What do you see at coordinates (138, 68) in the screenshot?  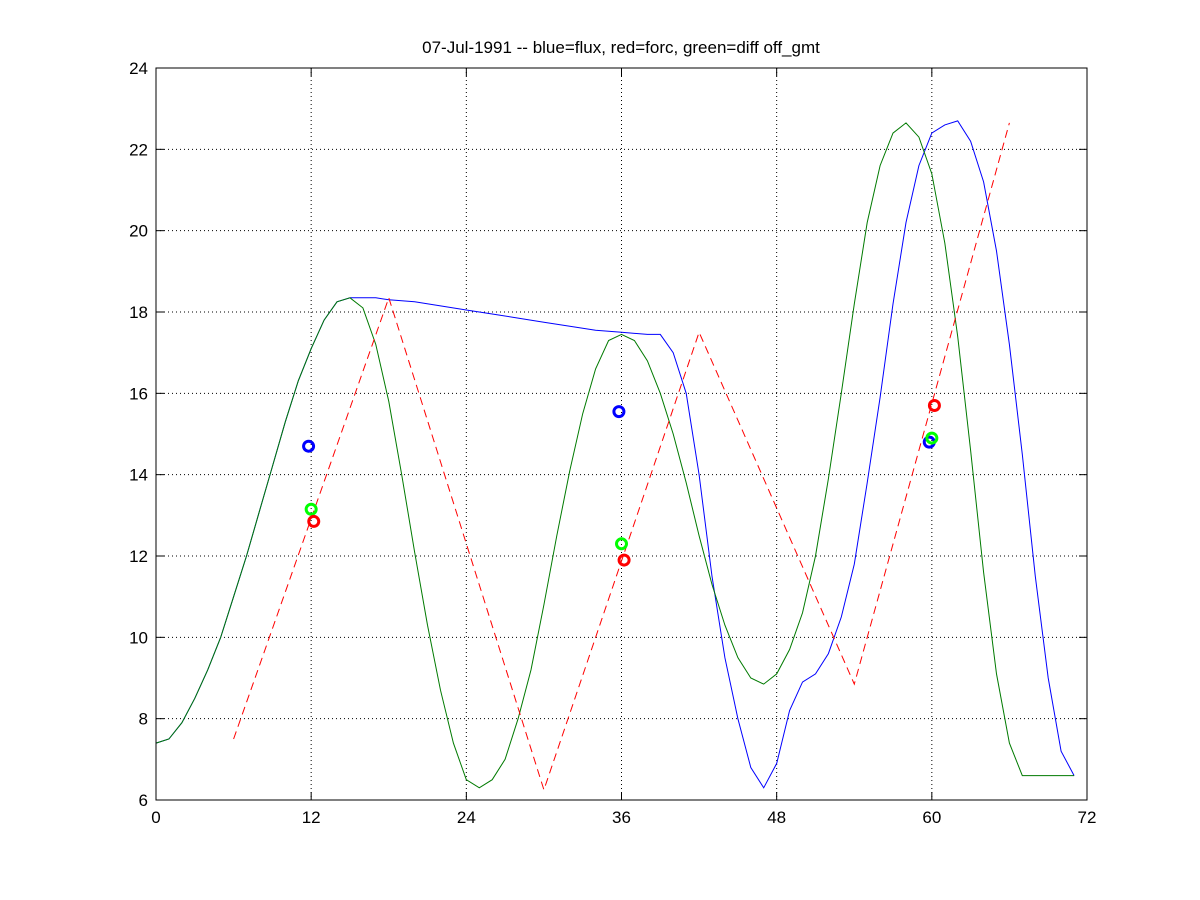 I see `y-tick-label: 24` at bounding box center [138, 68].